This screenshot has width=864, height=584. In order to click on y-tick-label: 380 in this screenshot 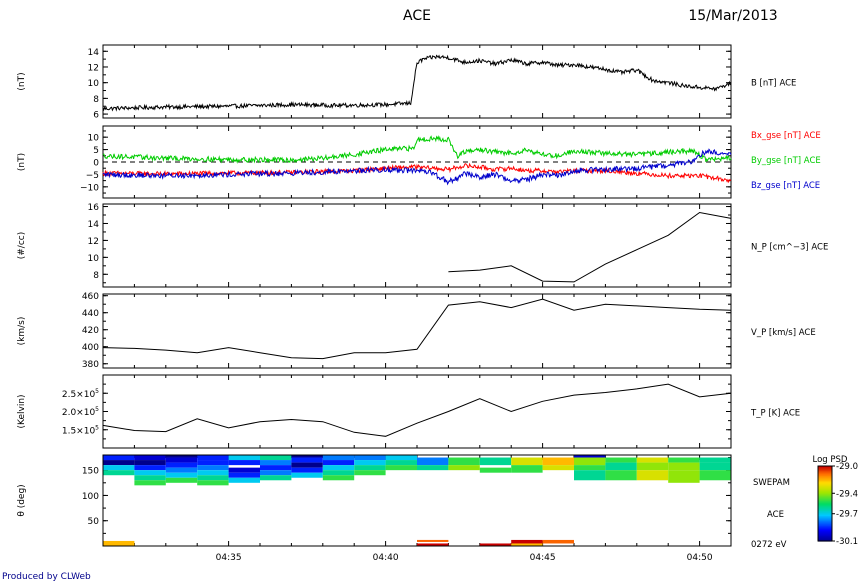, I will do `click(90, 365)`.